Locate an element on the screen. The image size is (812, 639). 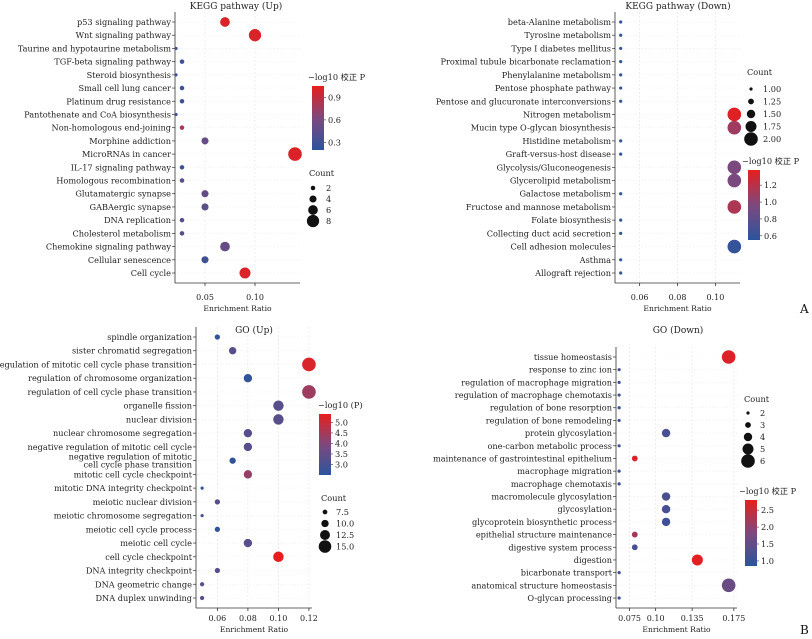
y-tick-label: response to zinc ion is located at coordinates (571, 370).